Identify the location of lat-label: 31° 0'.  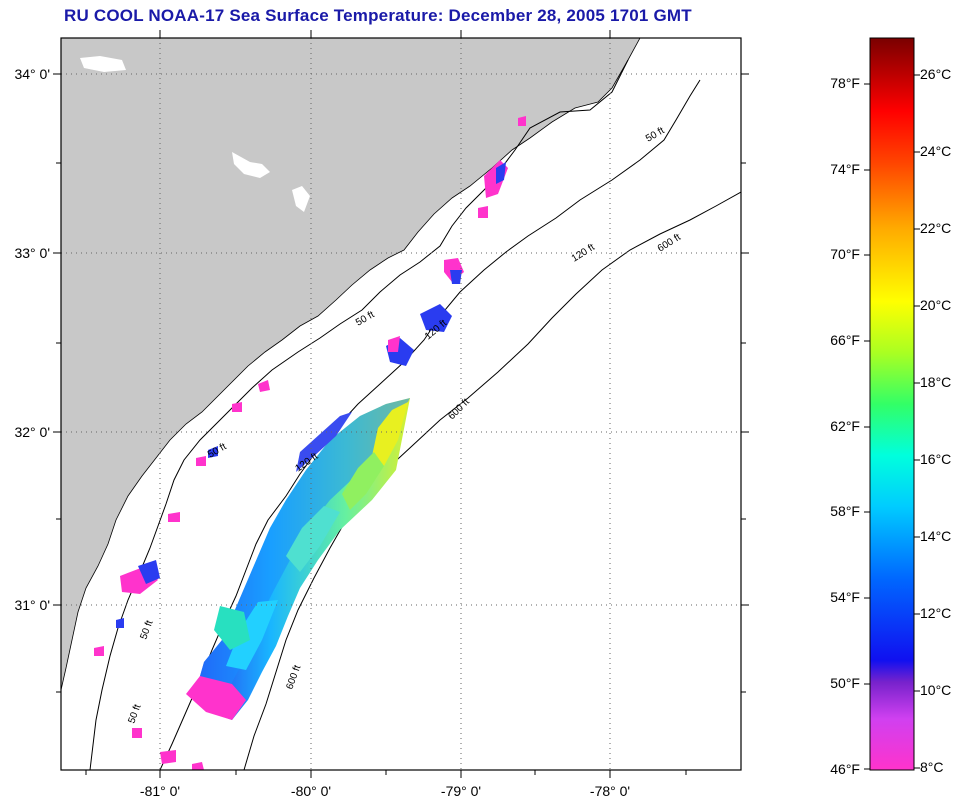
(32, 605).